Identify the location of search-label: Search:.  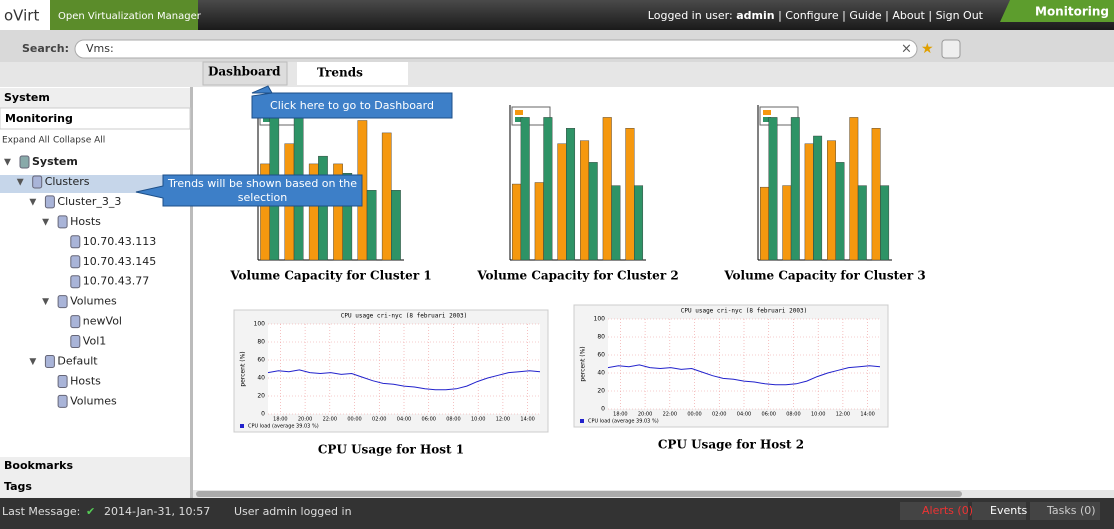
(45, 48).